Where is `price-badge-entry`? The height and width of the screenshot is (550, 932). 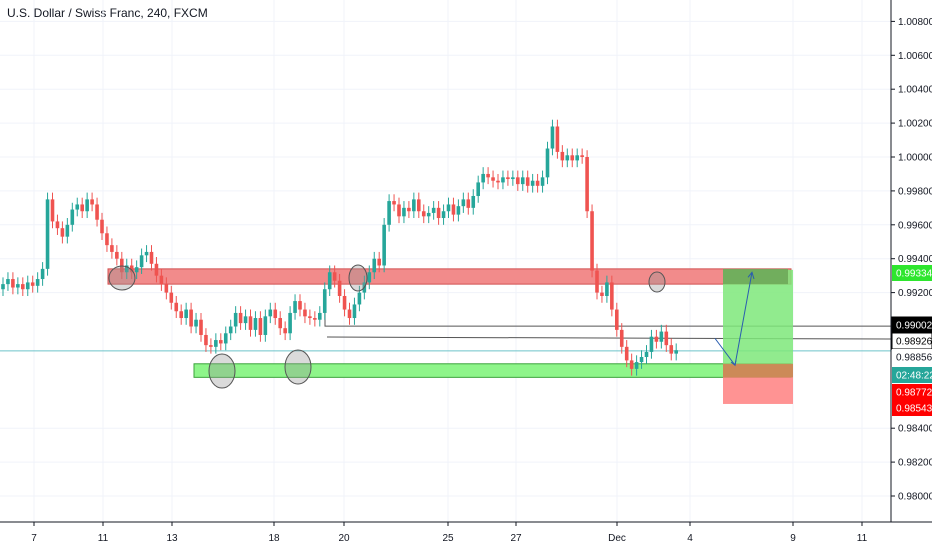 price-badge-entry is located at coordinates (912, 392).